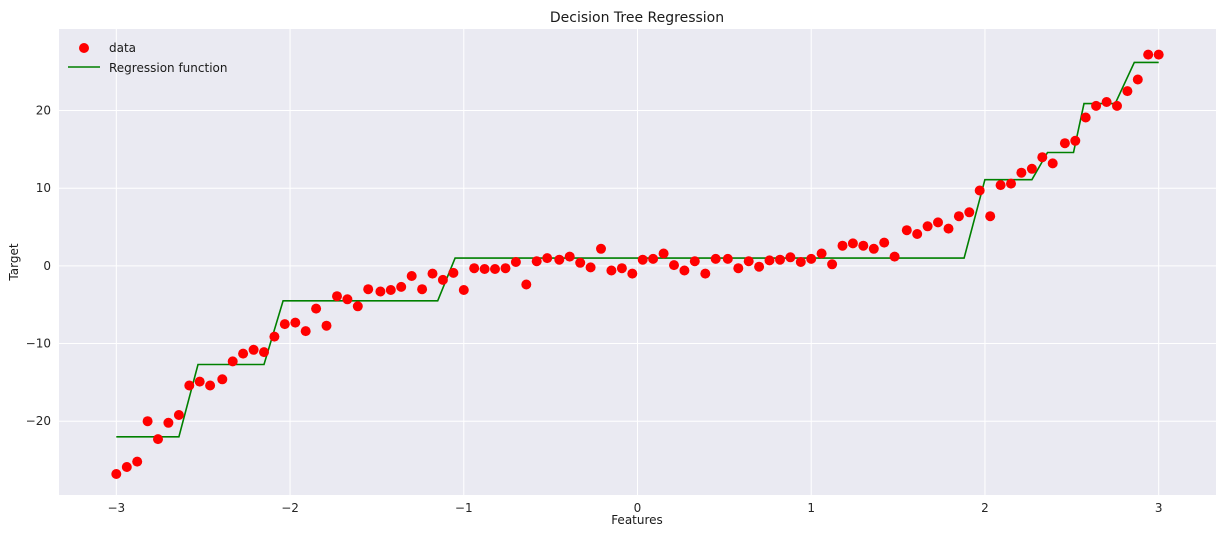 Image resolution: width=1228 pixels, height=536 pixels. What do you see at coordinates (634, 508) in the screenshot?
I see `x-tick-labels: −3 −2 −1 0 1 2 3` at bounding box center [634, 508].